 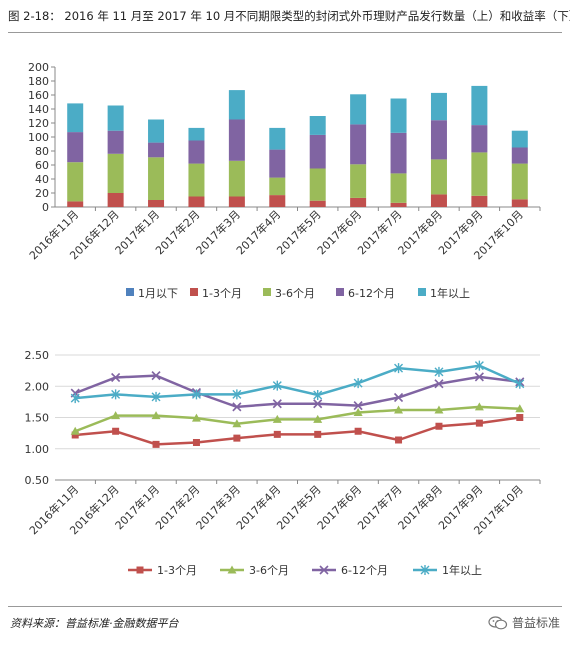 I want to click on y-tick-label: 200, so click(x=38, y=67).